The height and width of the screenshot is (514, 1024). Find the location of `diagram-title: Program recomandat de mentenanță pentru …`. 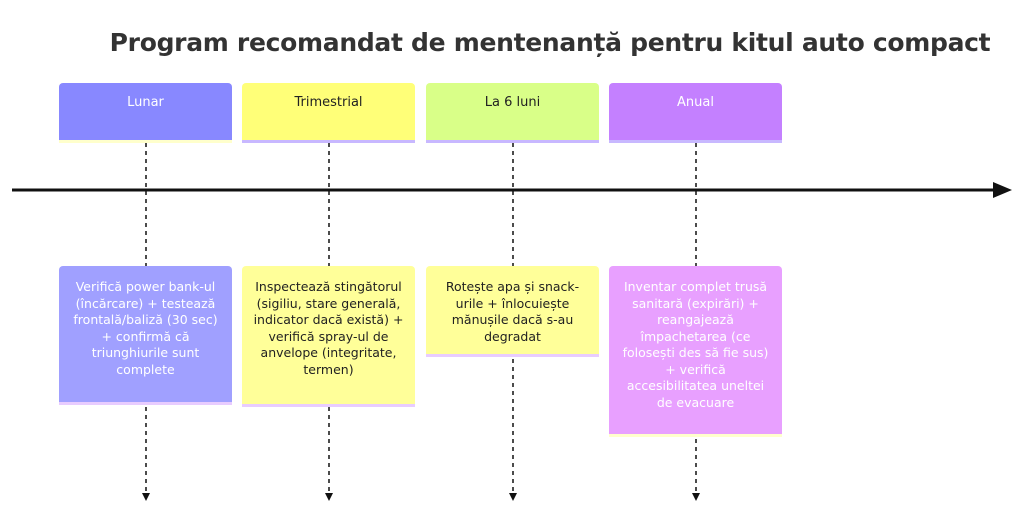

diagram-title: Program recomandat de mentenanță pentru … is located at coordinates (550, 42).